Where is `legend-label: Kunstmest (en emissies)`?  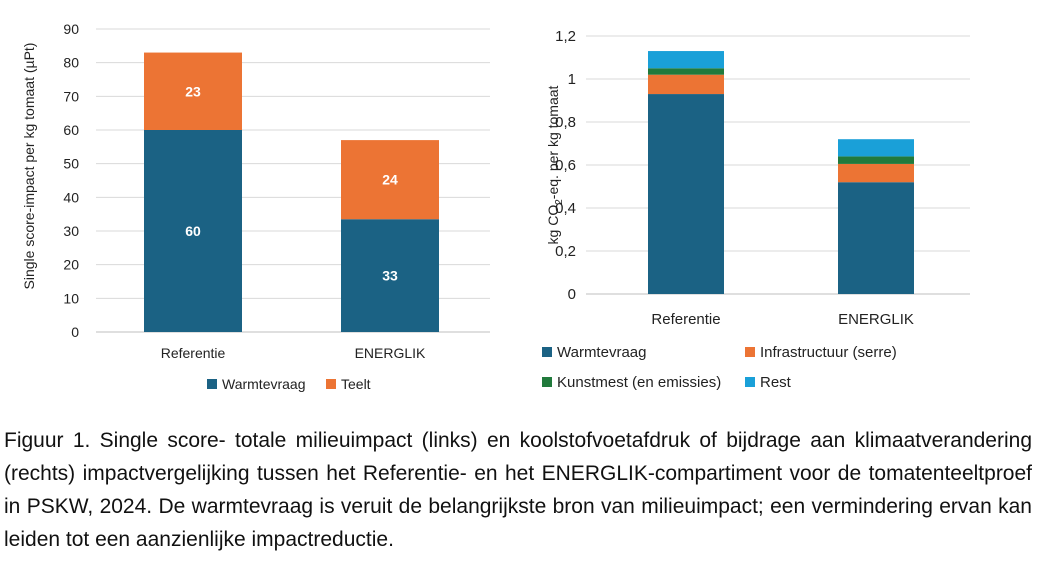
legend-label: Kunstmest (en emissies) is located at coordinates (639, 382).